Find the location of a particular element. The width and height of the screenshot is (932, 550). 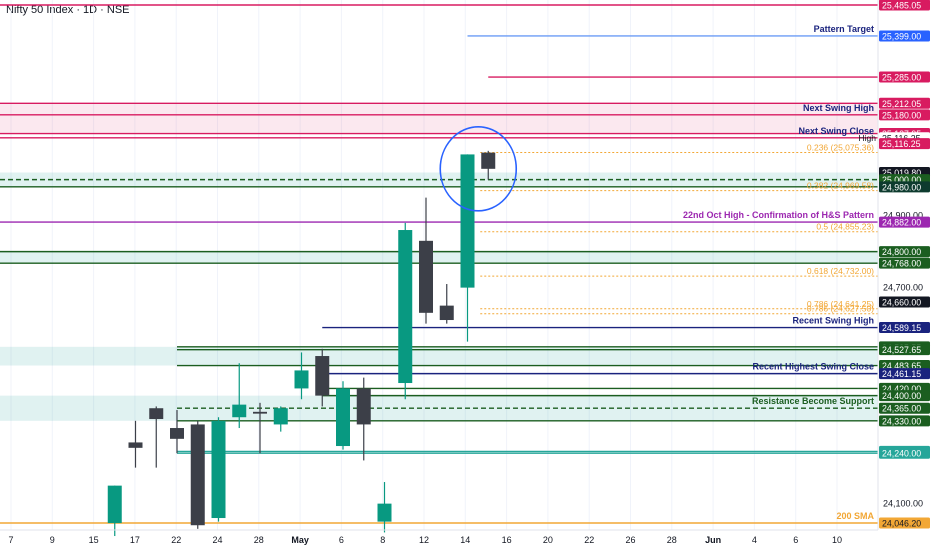

axis-badge-label: 25,285.00 is located at coordinates (901, 78).